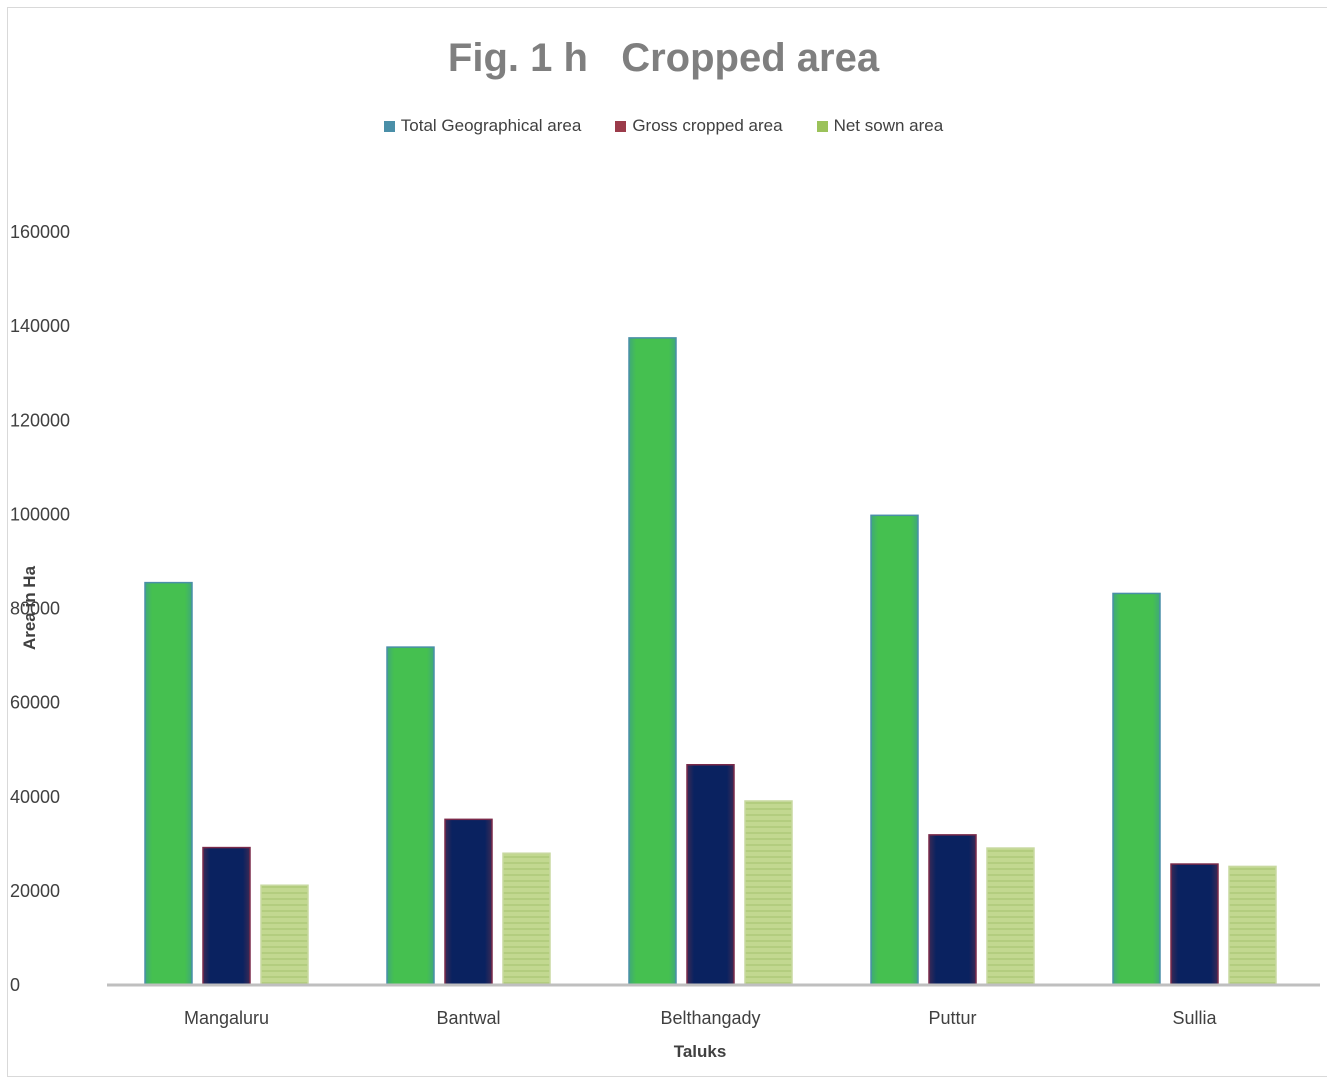 The width and height of the screenshot is (1327, 1077). Describe the element at coordinates (663, 58) in the screenshot. I see `chart-title: Fig. 1 h Cropped area` at that location.